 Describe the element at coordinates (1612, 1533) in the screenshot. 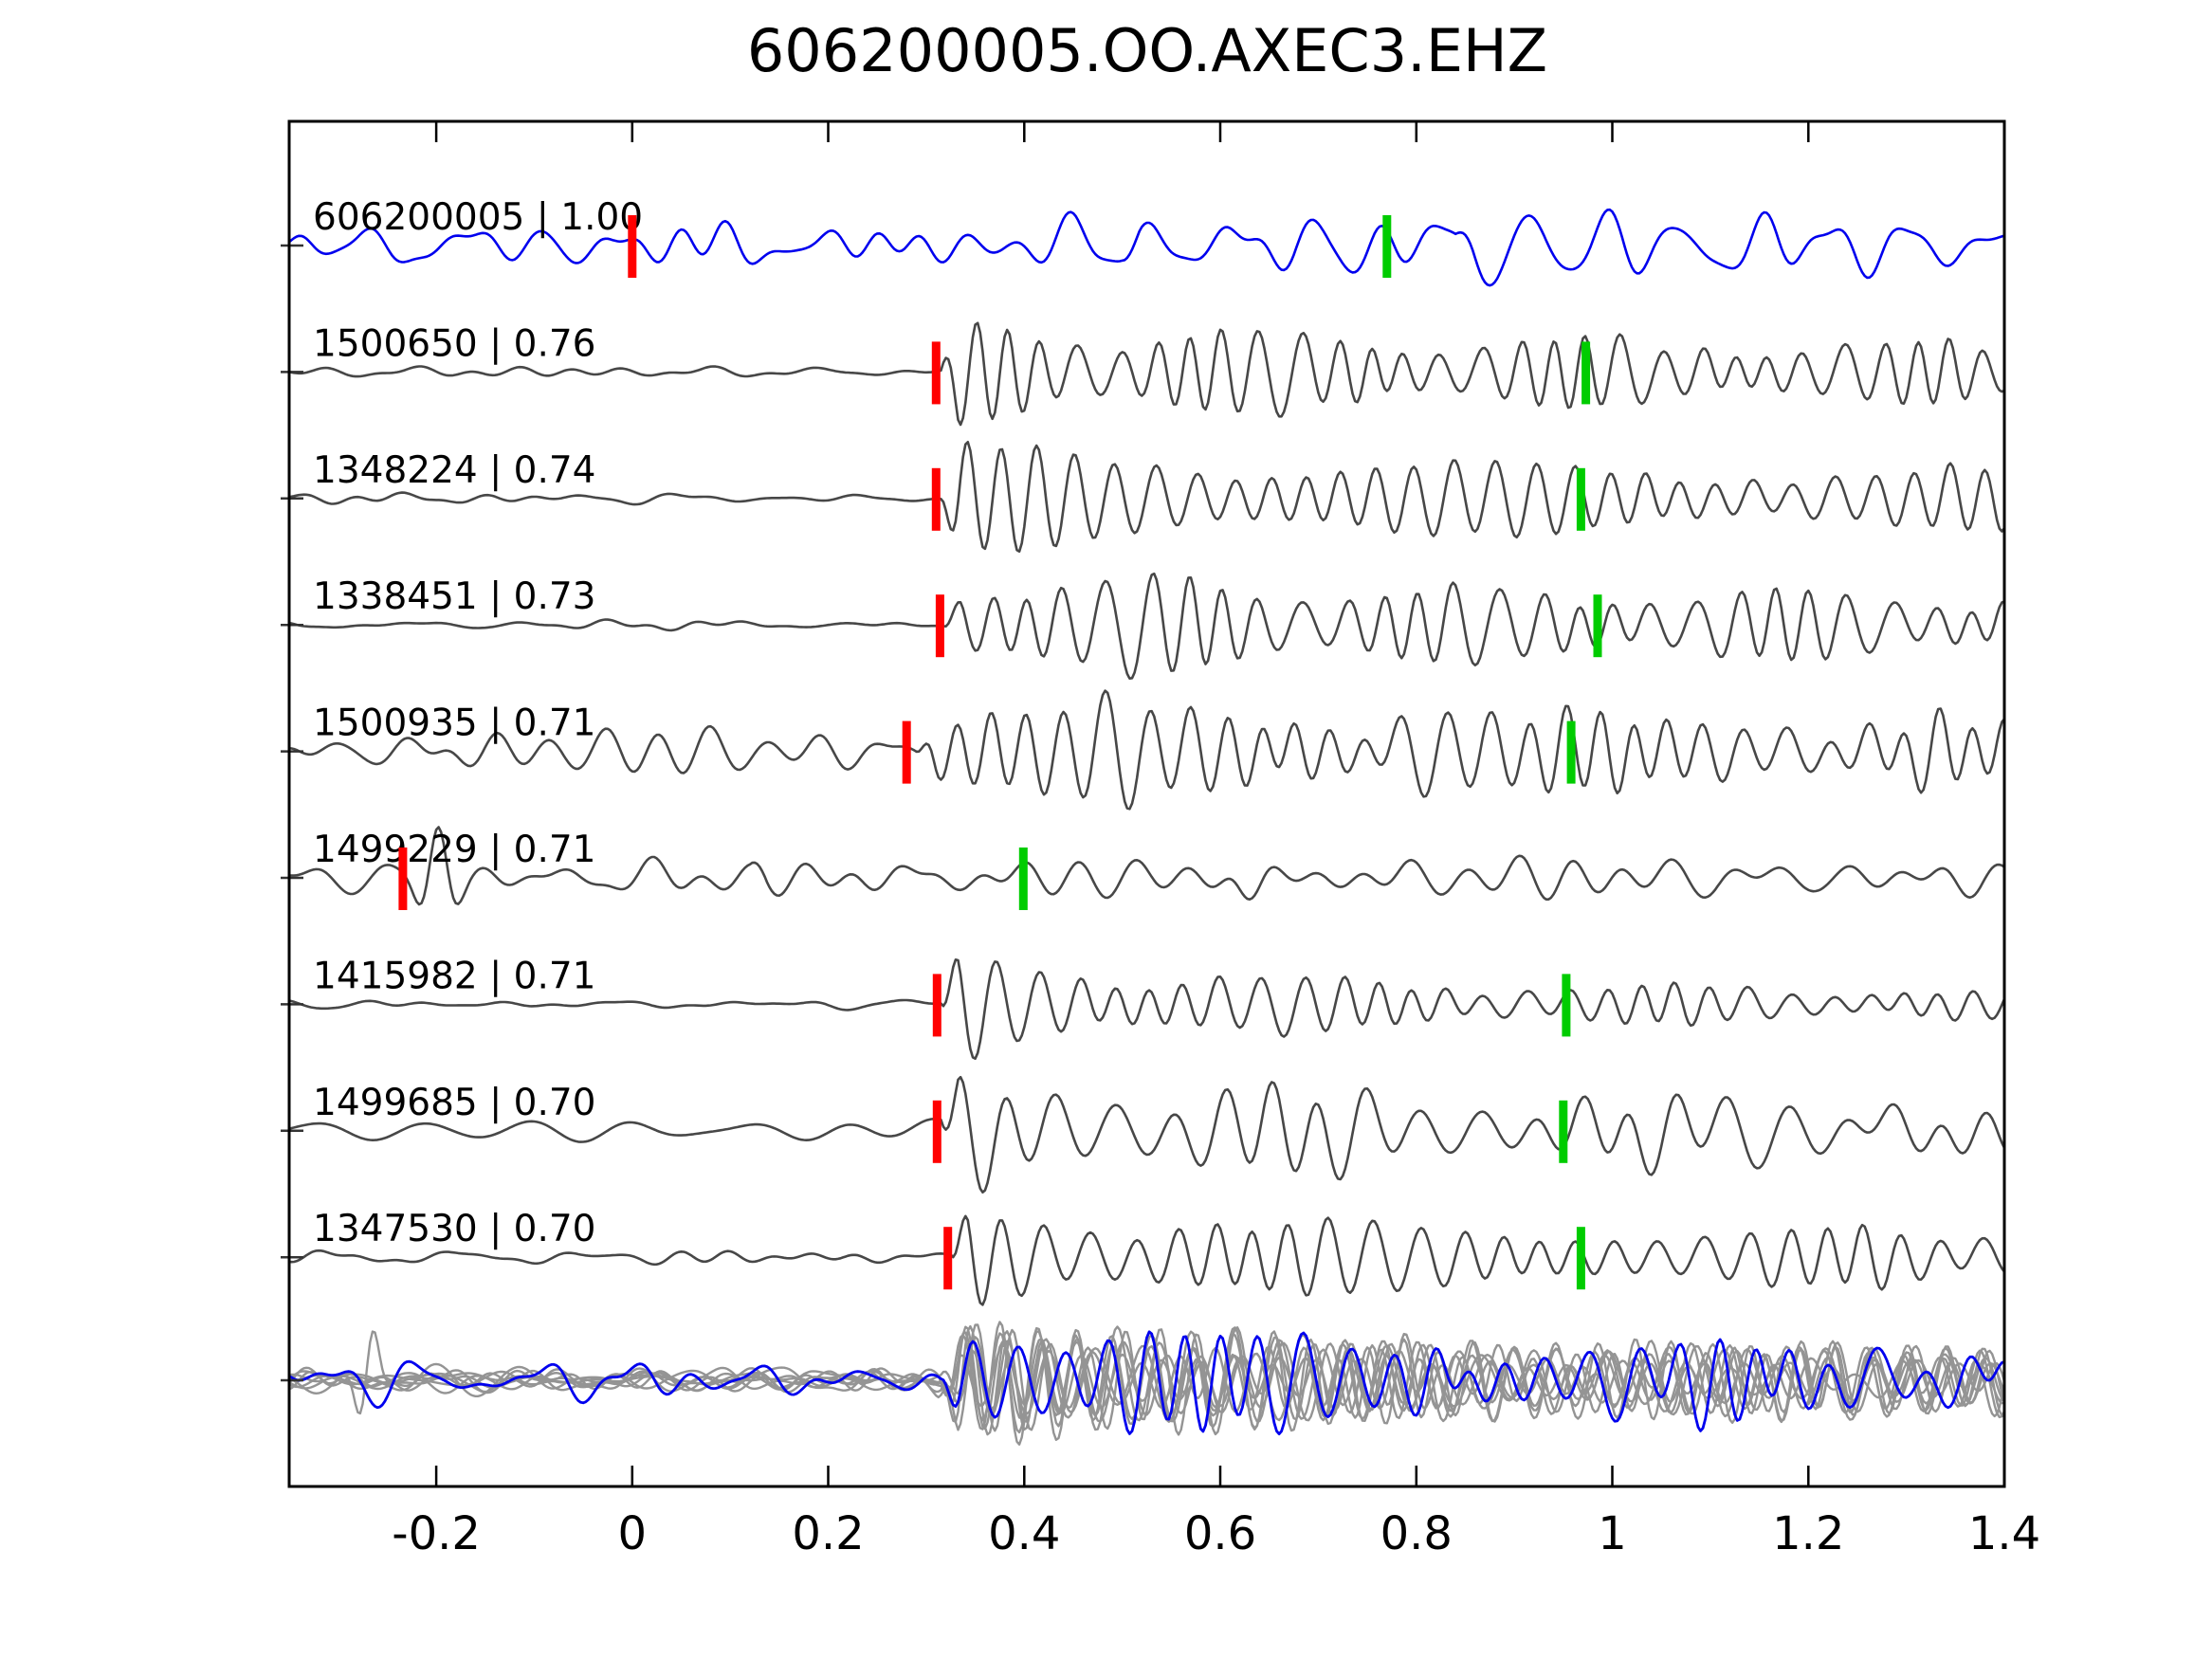

I see `x-tick-label: 1` at that location.